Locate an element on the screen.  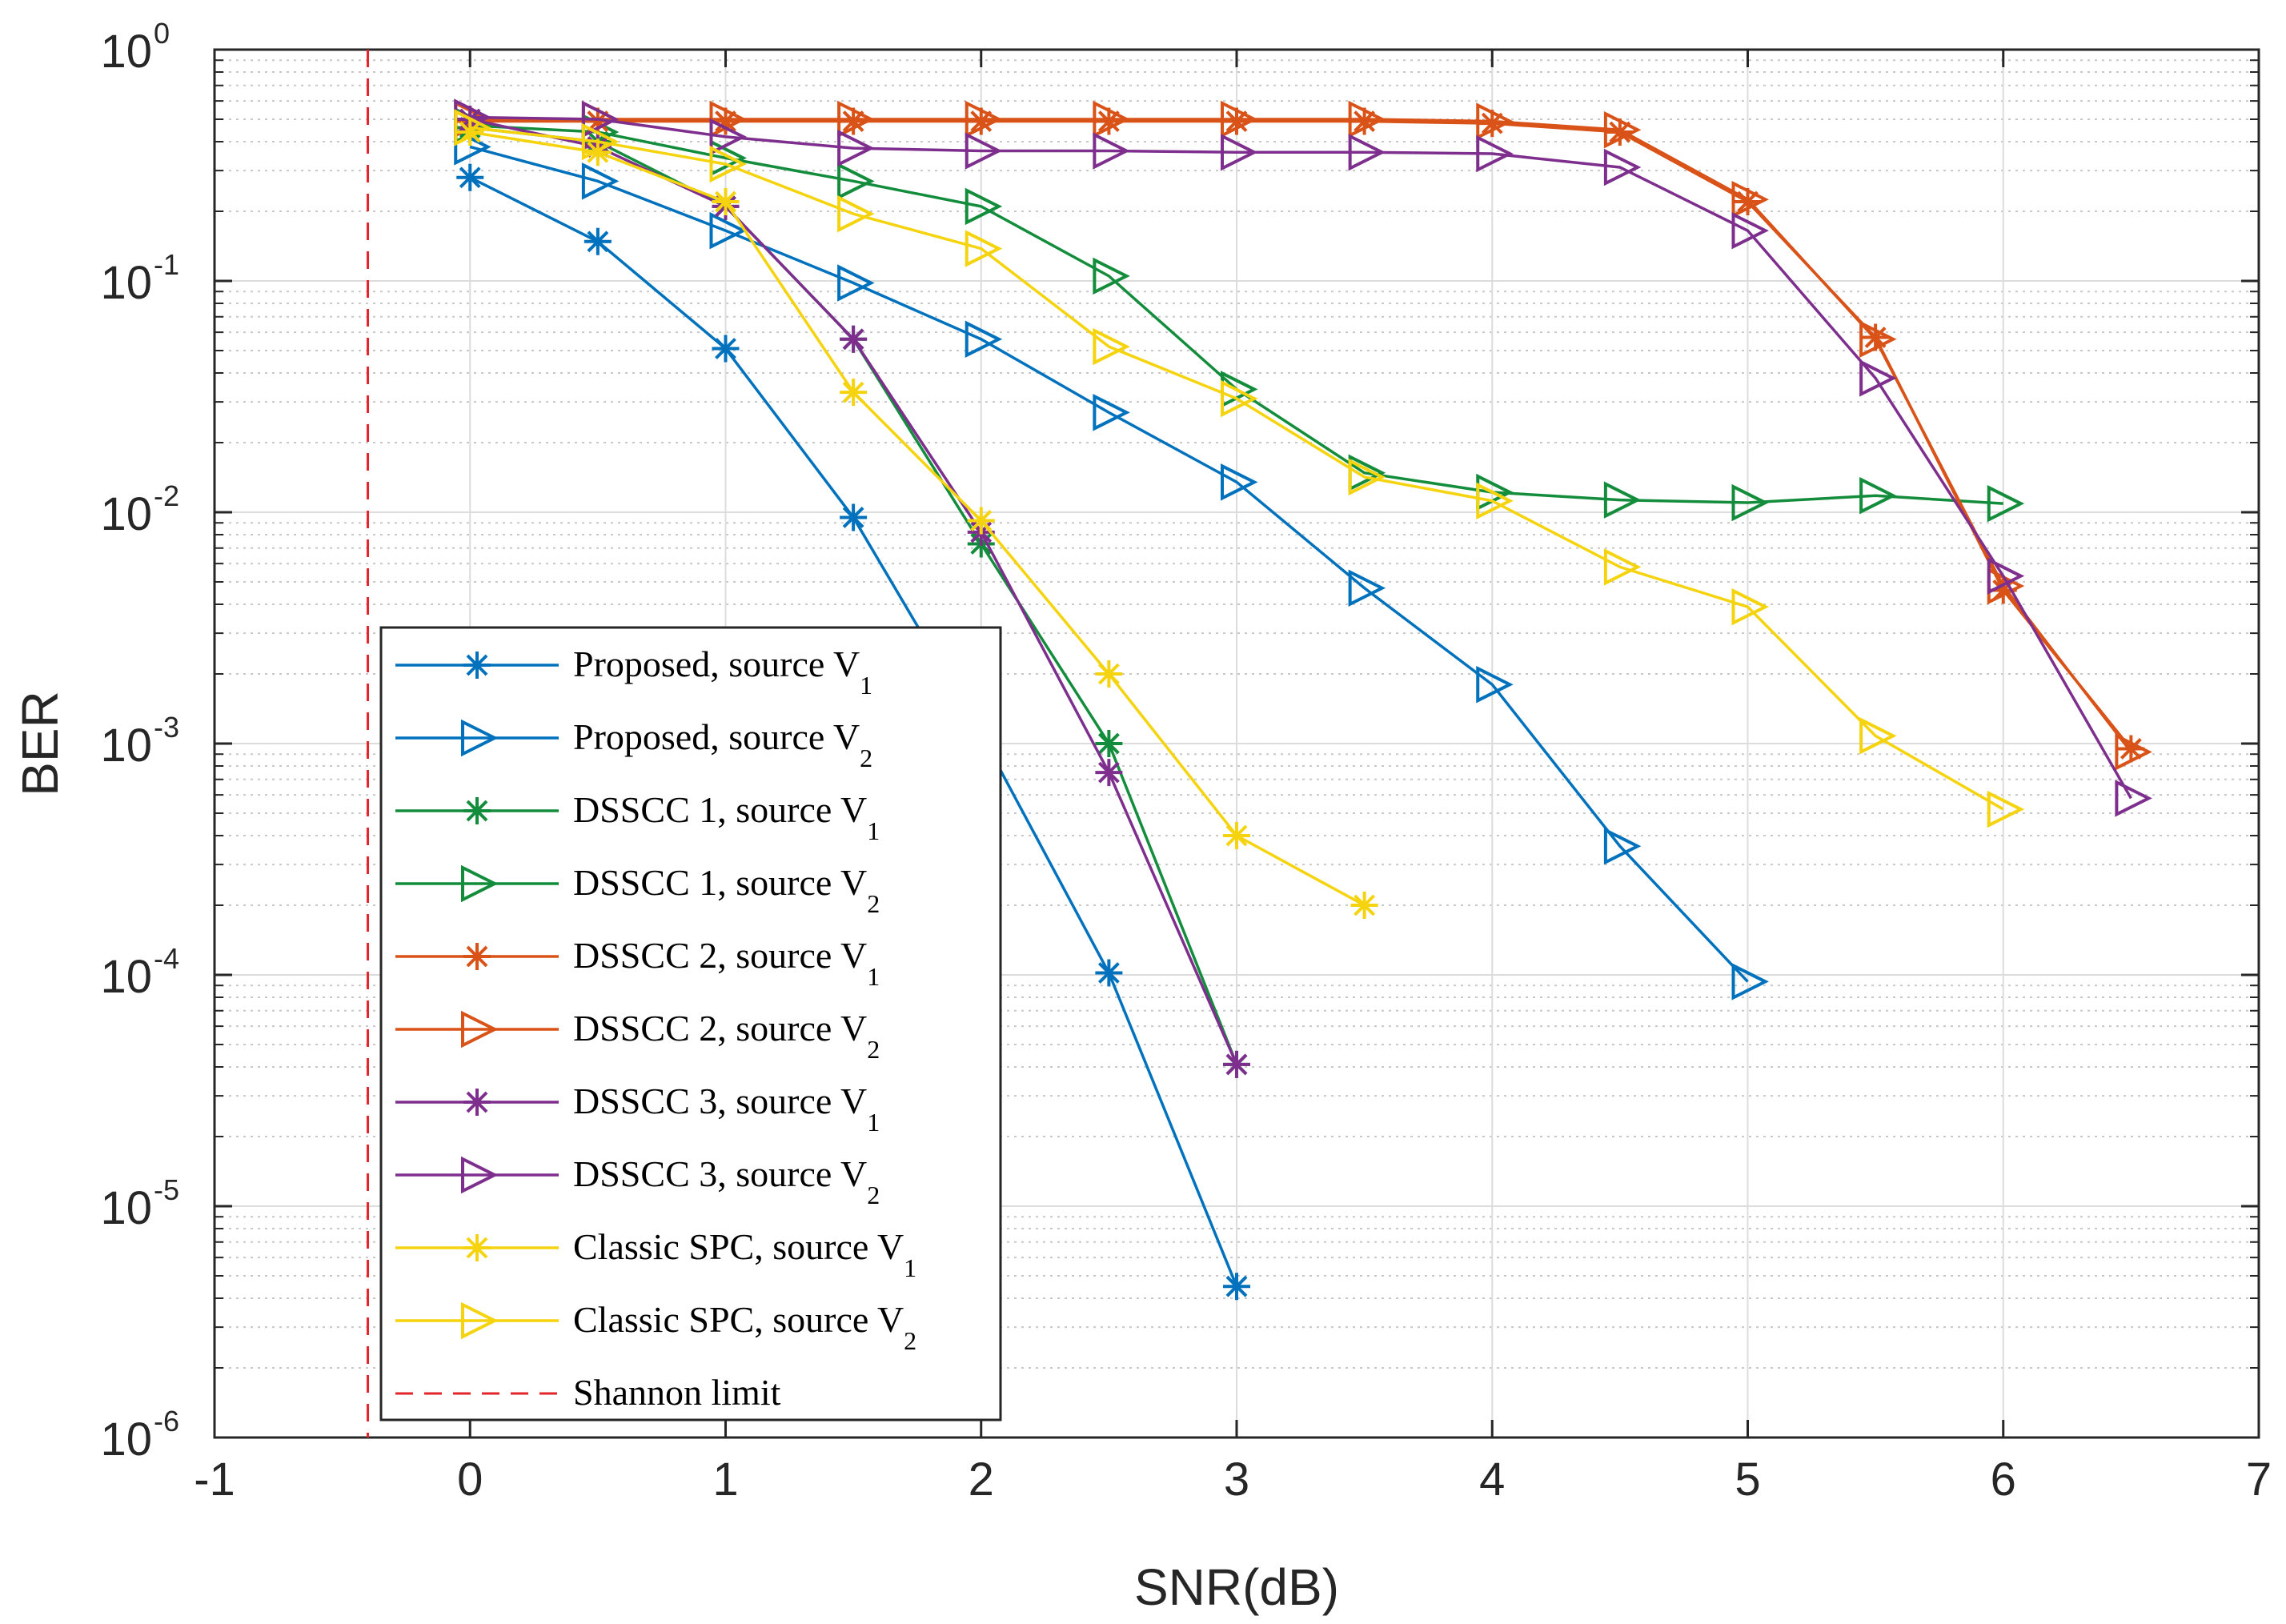
x-tick-label: 3 is located at coordinates (1236, 1480).